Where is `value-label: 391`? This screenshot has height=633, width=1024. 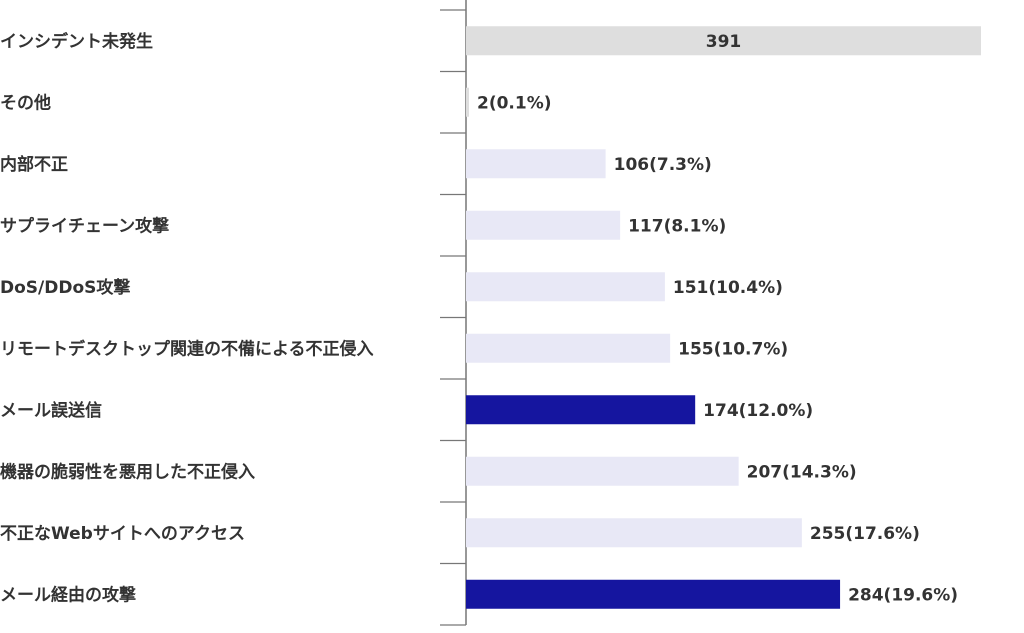 value-label: 391 is located at coordinates (724, 42).